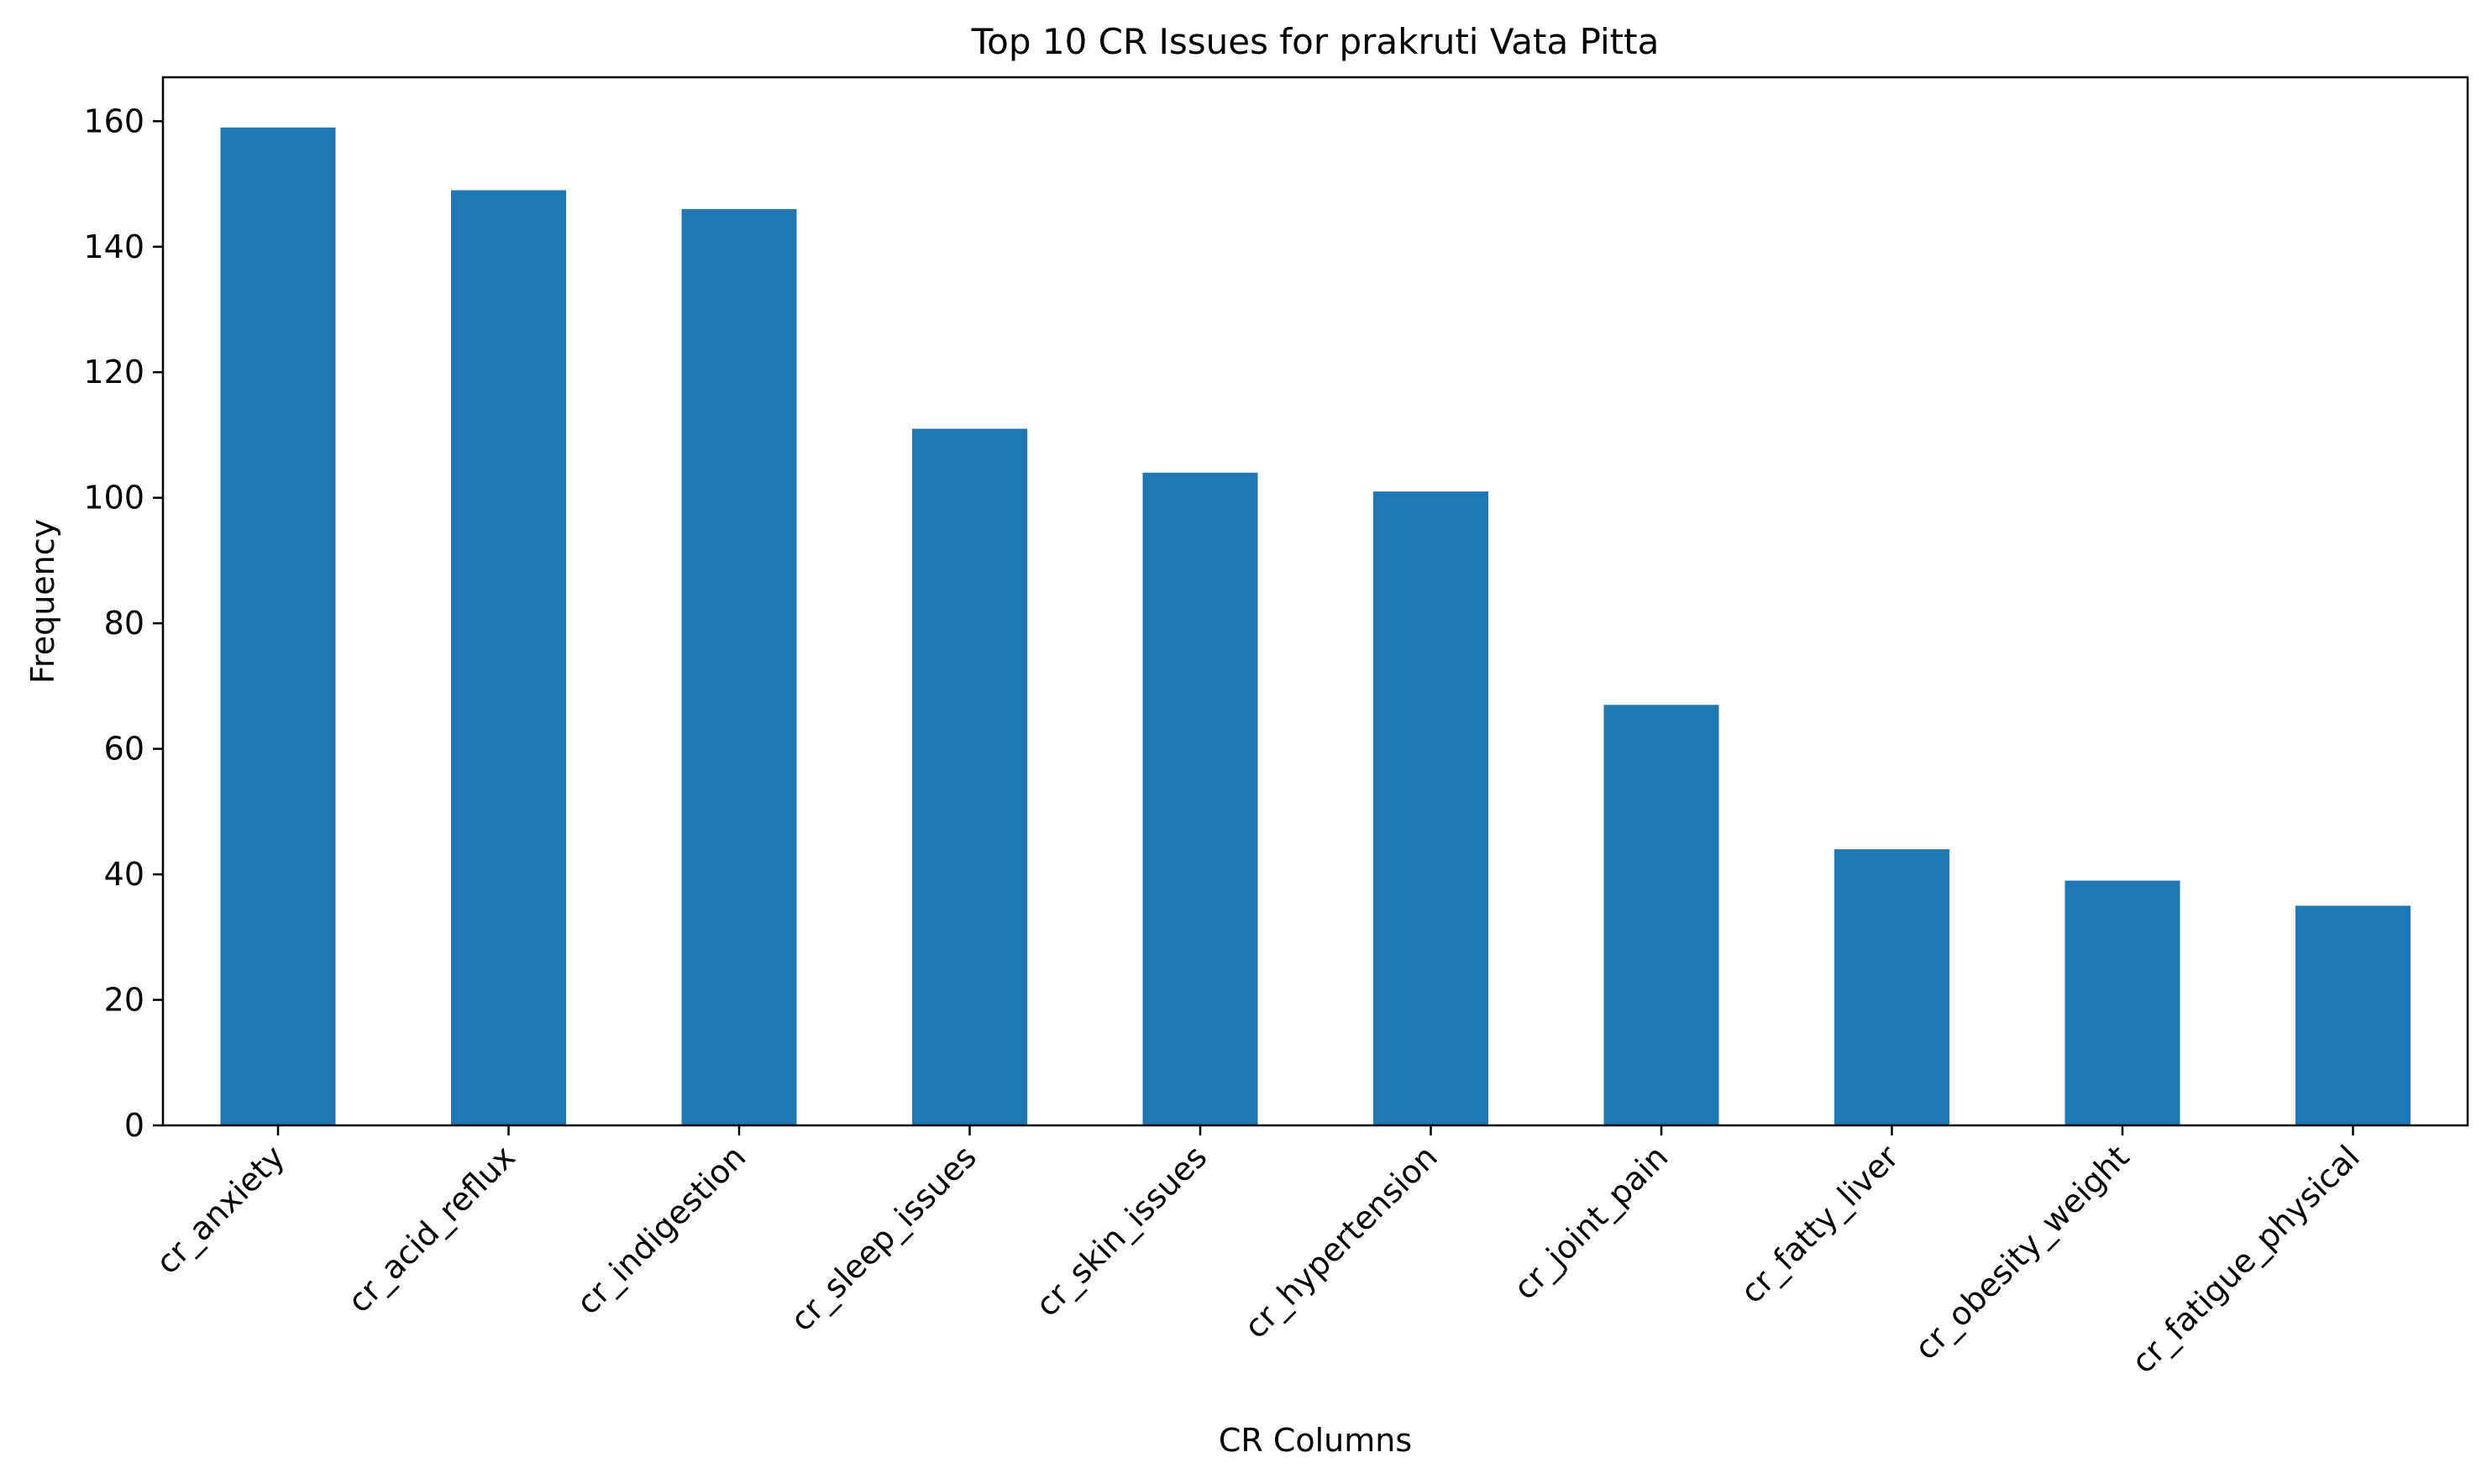  I want to click on bar-cr-obesity-weight, so click(2122, 1002).